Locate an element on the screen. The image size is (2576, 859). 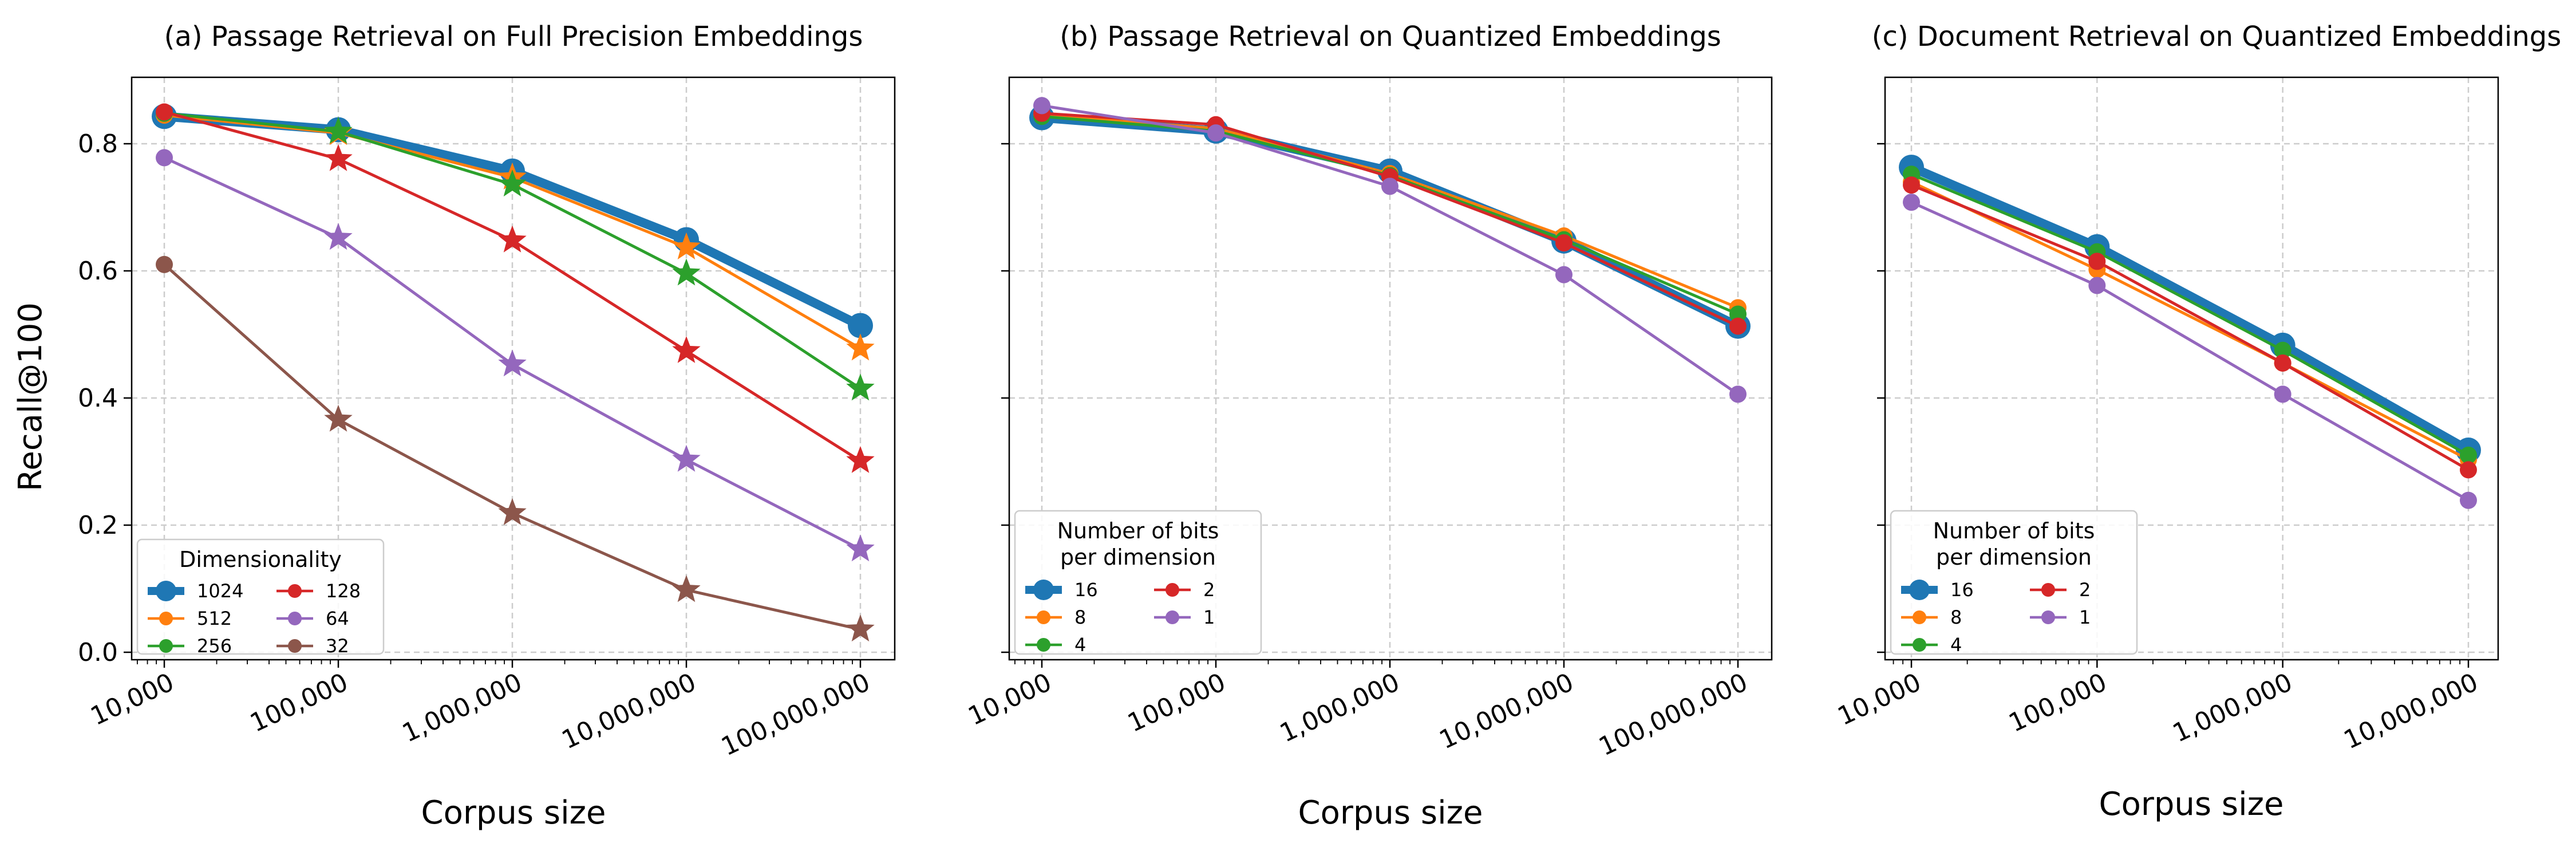
panel-a-series-line is located at coordinates (513, 251).